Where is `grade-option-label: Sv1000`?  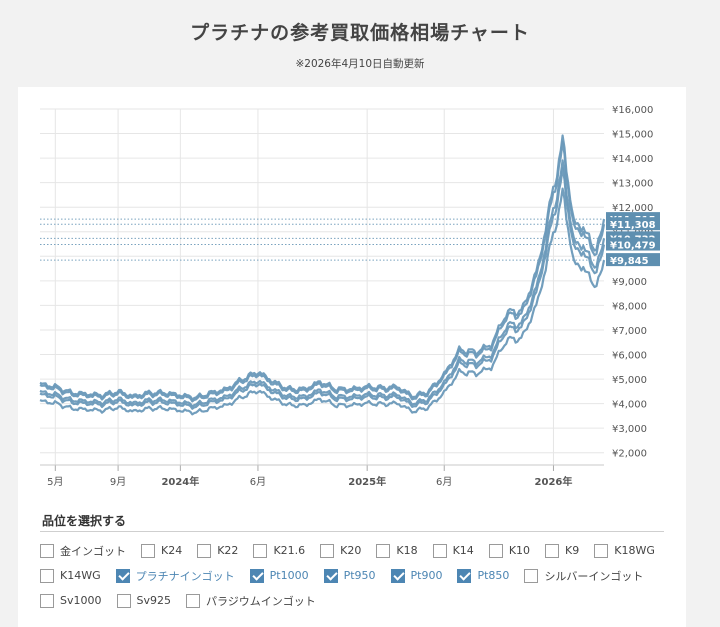
grade-option-label: Sv1000 is located at coordinates (81, 600).